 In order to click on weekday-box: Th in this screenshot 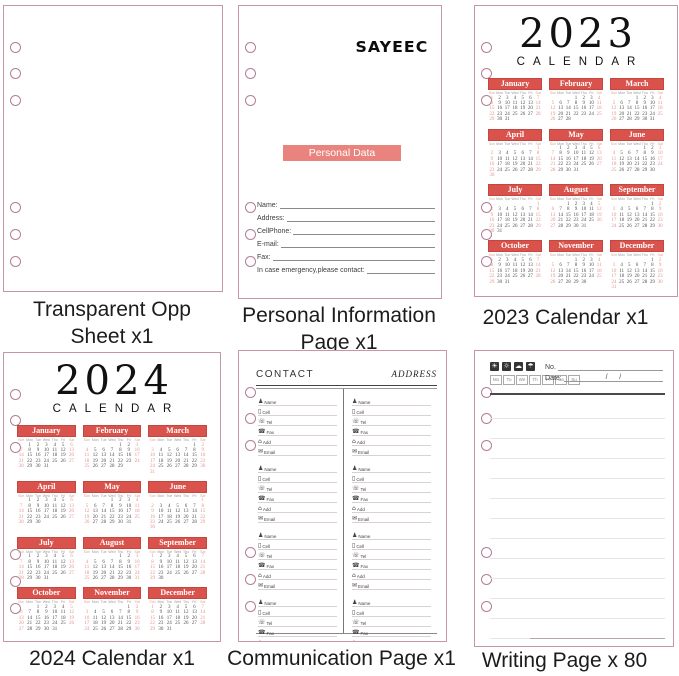, I will do `click(535, 380)`.